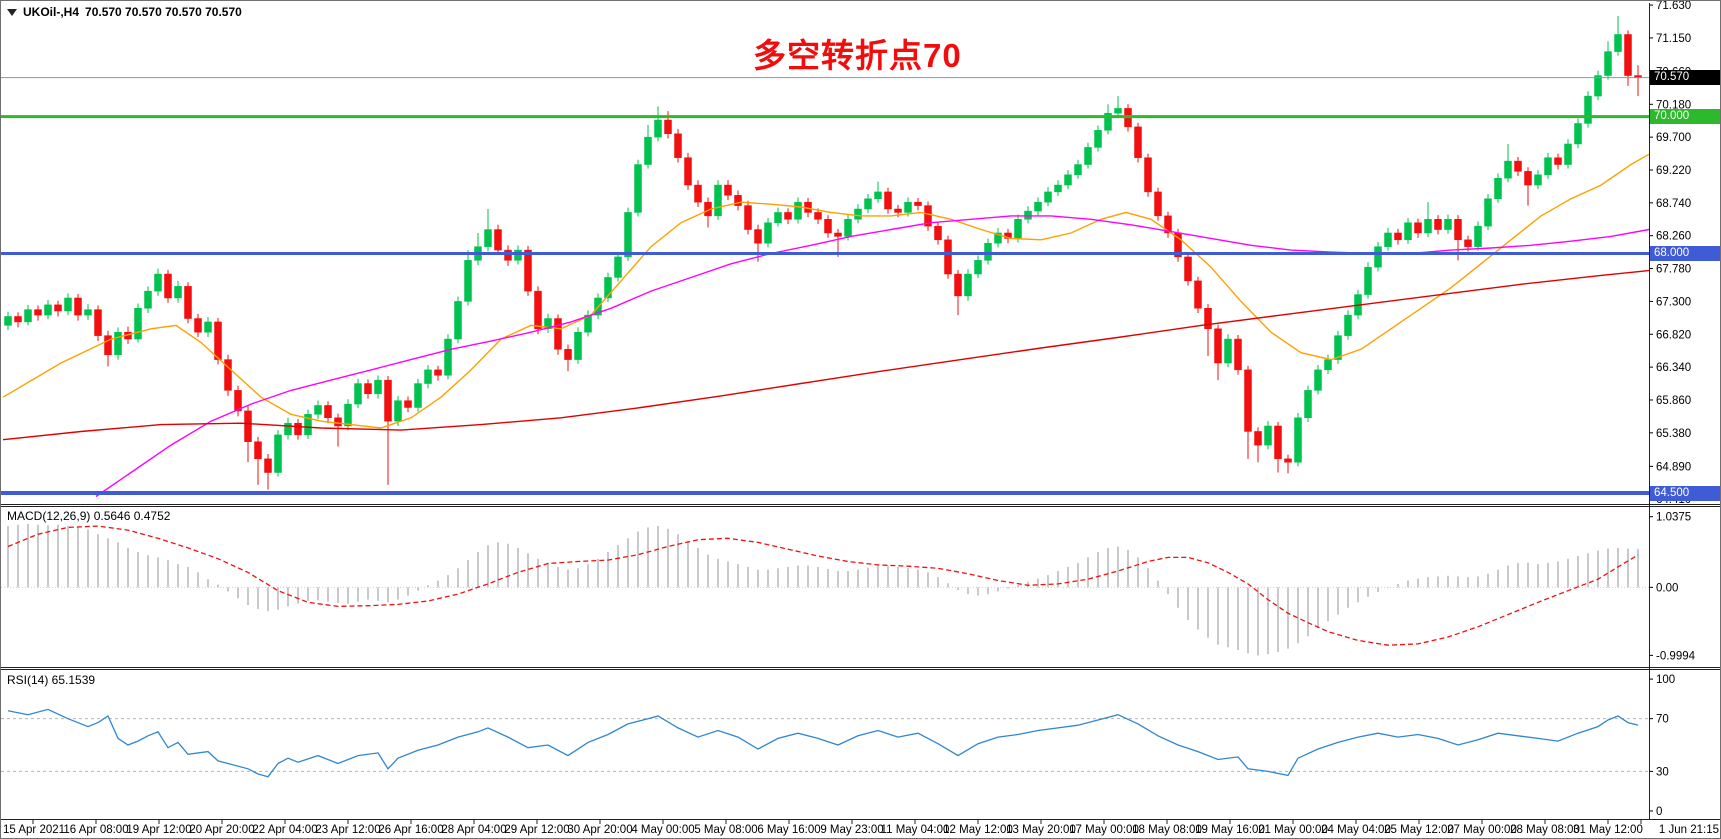 This screenshot has height=839, width=1721. Describe the element at coordinates (12, 12) in the screenshot. I see `dropdown-triangle-icon` at that location.